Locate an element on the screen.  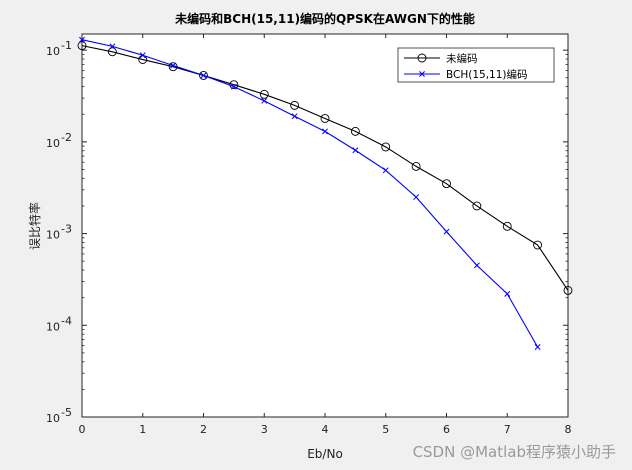
watermark: CSDN @Matlab程序猿小助手 is located at coordinates (514, 452).